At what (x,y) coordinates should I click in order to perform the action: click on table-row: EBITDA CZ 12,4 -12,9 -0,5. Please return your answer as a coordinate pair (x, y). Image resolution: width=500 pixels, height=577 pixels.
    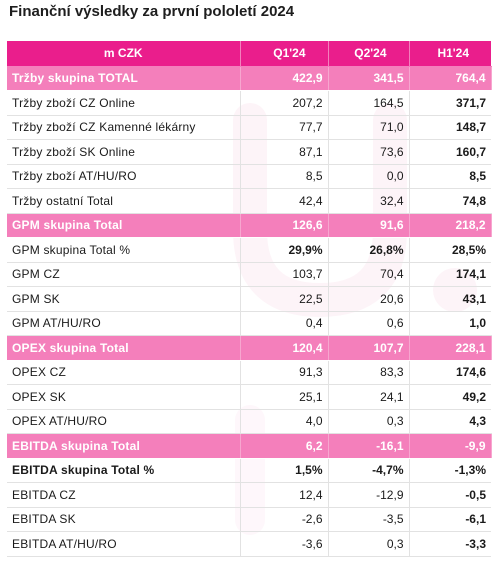
    Looking at the image, I should click on (249, 495).